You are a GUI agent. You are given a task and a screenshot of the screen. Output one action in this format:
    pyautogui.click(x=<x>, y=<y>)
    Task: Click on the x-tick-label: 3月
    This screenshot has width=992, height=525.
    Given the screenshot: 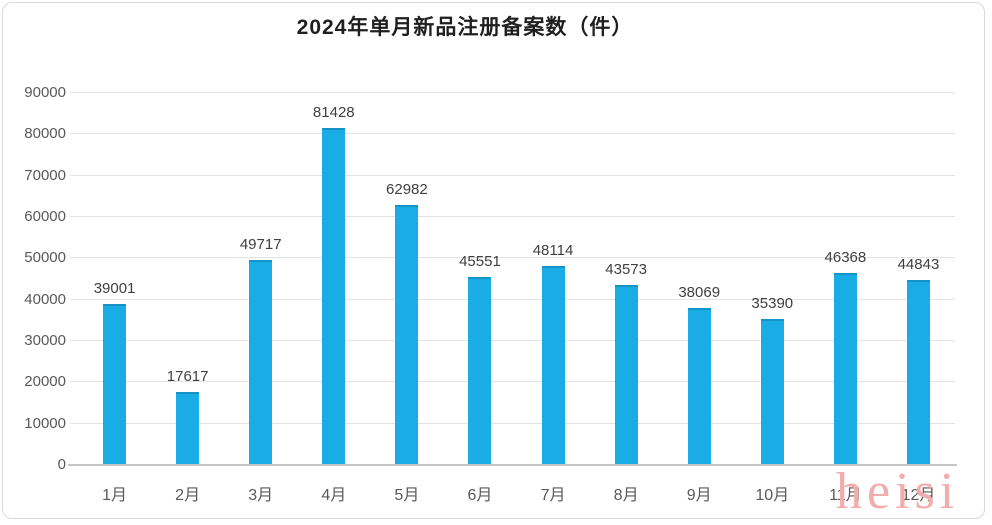 What is the action you would take?
    pyautogui.click(x=261, y=495)
    